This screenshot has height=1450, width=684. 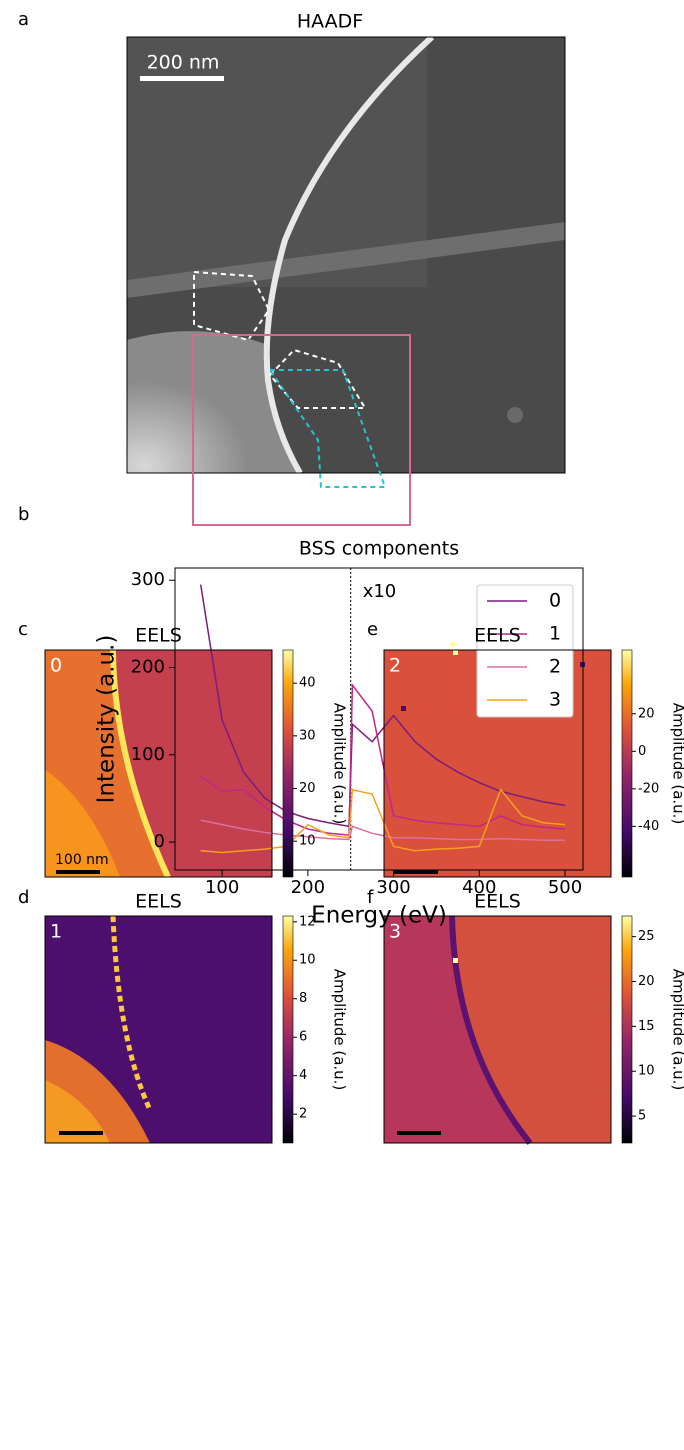 I want to click on x-tick-label: 500, so click(x=565, y=887).